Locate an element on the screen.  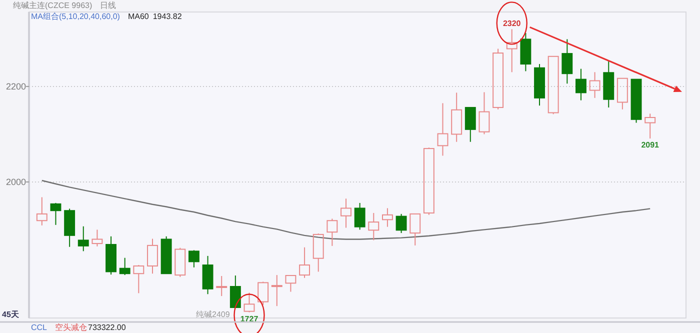
text: 733322.00 is located at coordinates (107, 327).